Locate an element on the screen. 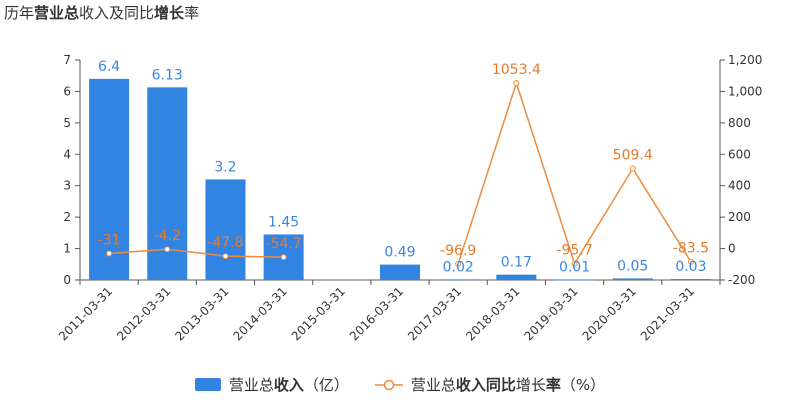  legend: 营业总收入（亿） 营业总收入同比增长率（%） is located at coordinates (400, 384).